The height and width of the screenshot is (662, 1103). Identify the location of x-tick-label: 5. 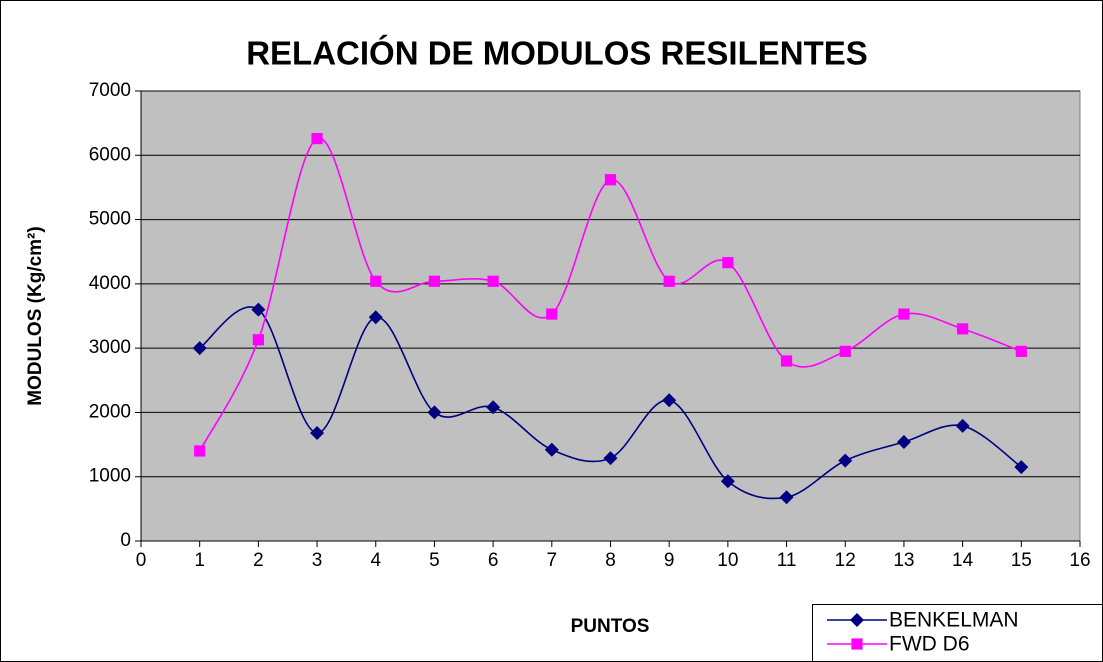
(434, 560).